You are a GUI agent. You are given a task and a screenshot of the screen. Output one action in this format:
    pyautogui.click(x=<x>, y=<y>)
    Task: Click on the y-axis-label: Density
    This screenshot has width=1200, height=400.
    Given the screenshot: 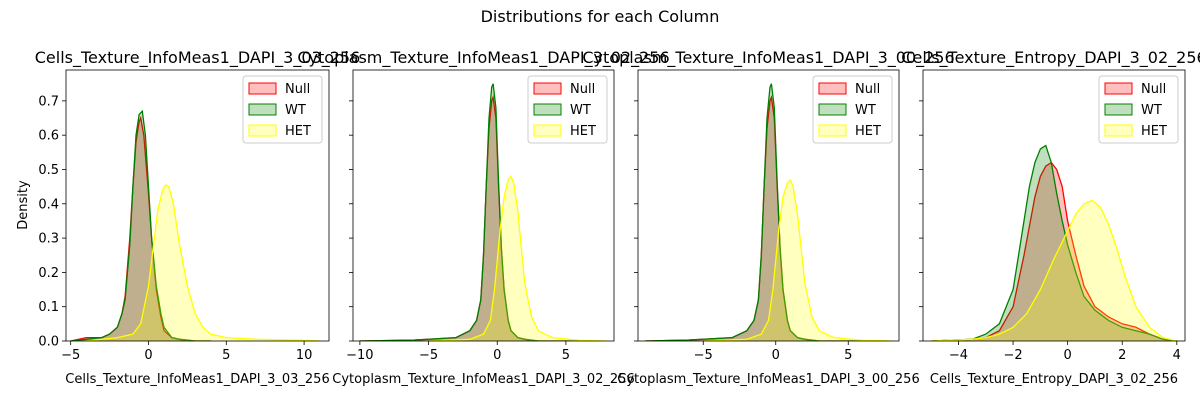 What is the action you would take?
    pyautogui.click(x=23, y=205)
    